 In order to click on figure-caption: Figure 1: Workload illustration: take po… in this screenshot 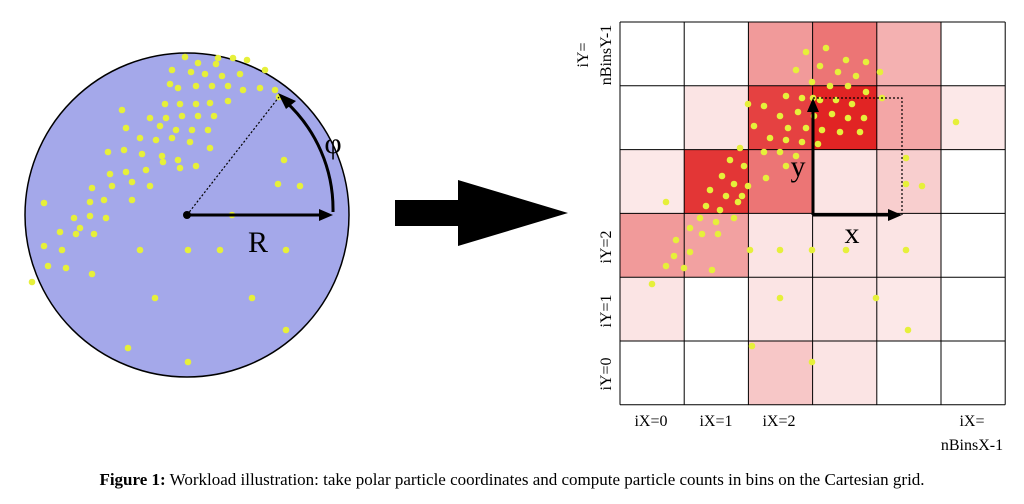, I will do `click(512, 480)`.